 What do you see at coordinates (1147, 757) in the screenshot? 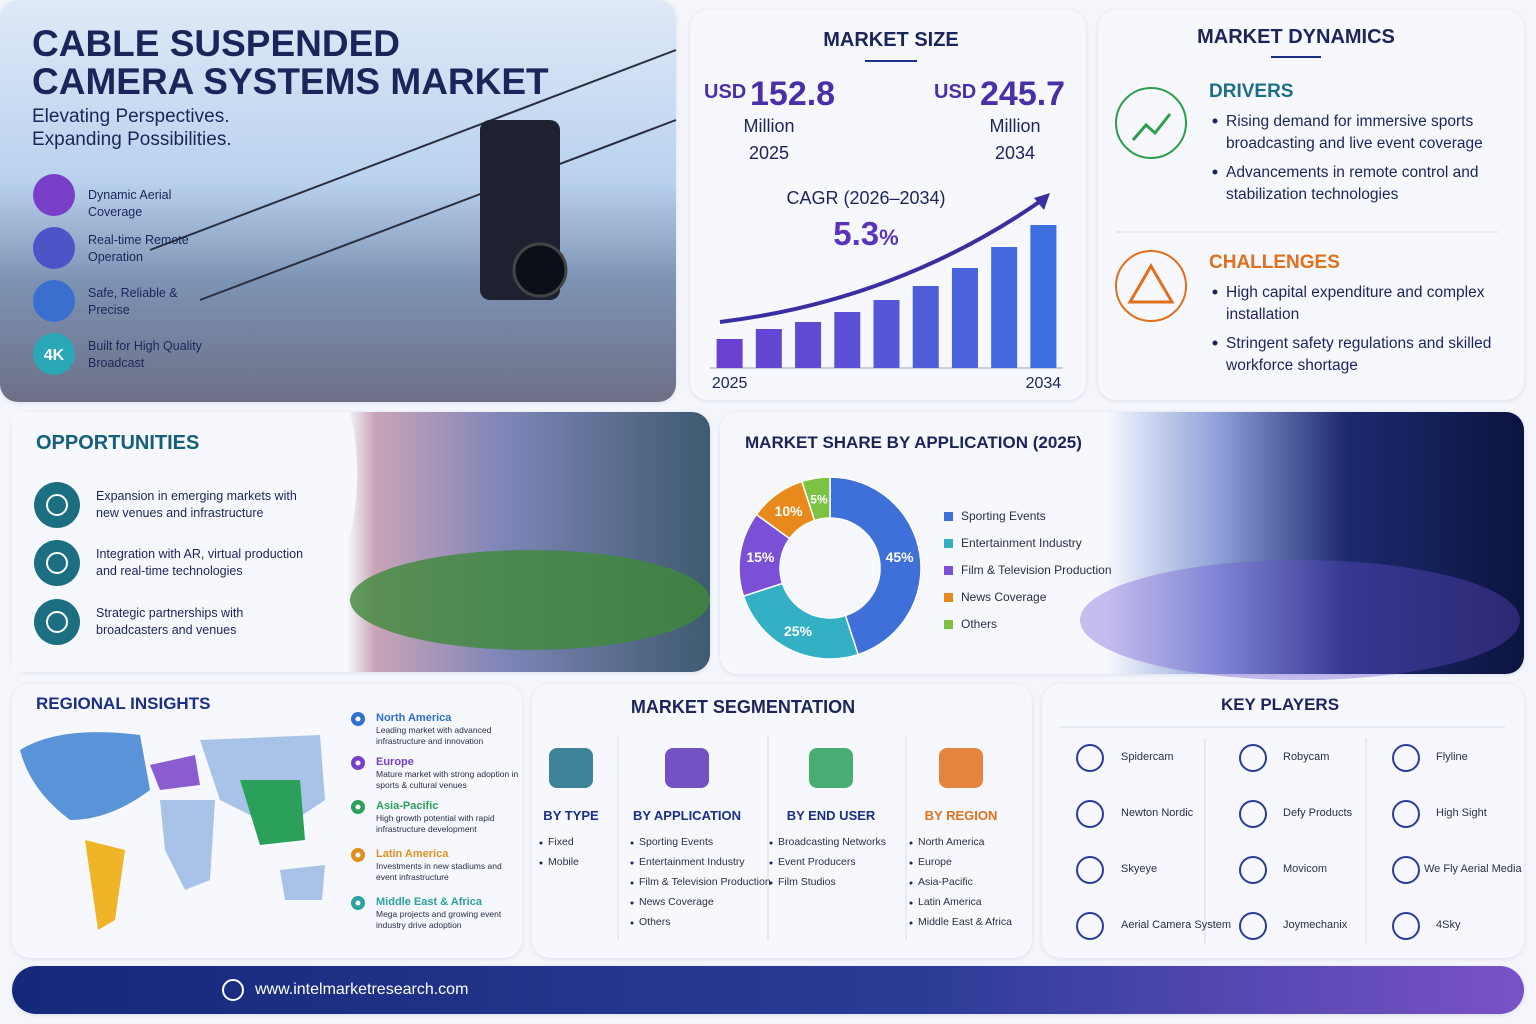
I see `player-name: Spidercam` at bounding box center [1147, 757].